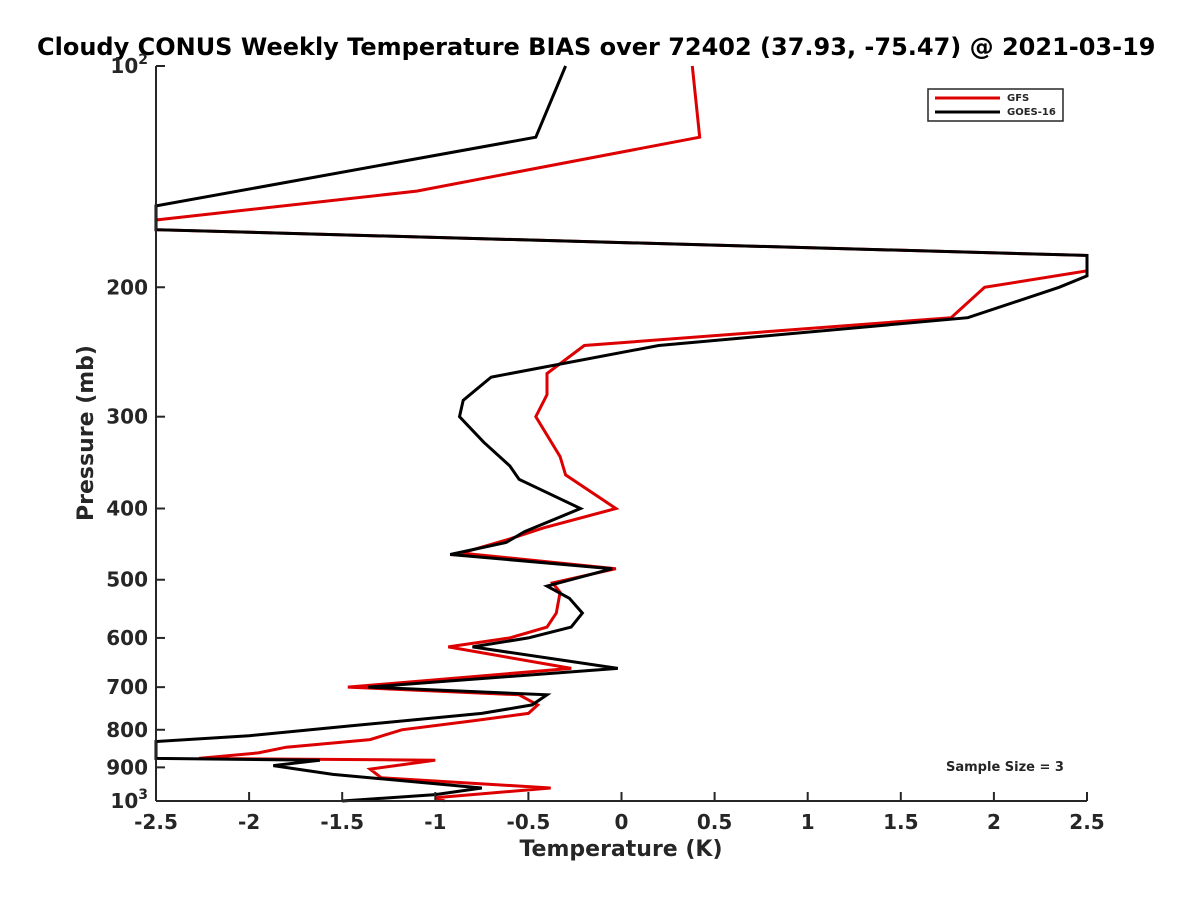 The width and height of the screenshot is (1200, 900). Describe the element at coordinates (435, 822) in the screenshot. I see `x-tick-label: -1` at that location.